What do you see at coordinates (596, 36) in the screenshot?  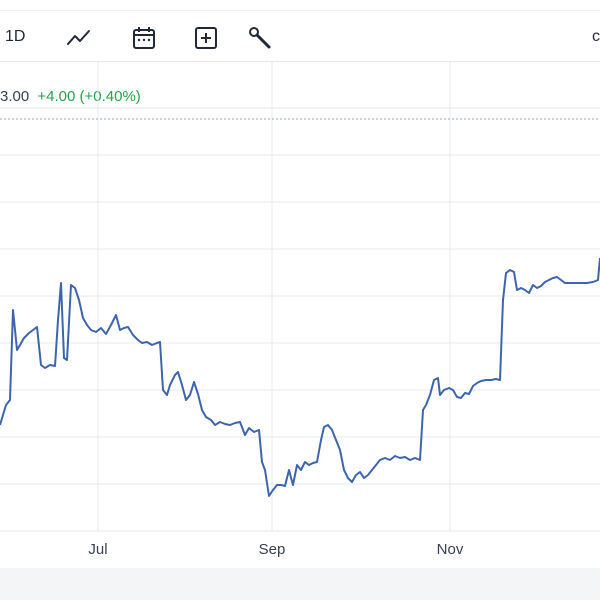 I see `toolbar-edge-text: c` at bounding box center [596, 36].